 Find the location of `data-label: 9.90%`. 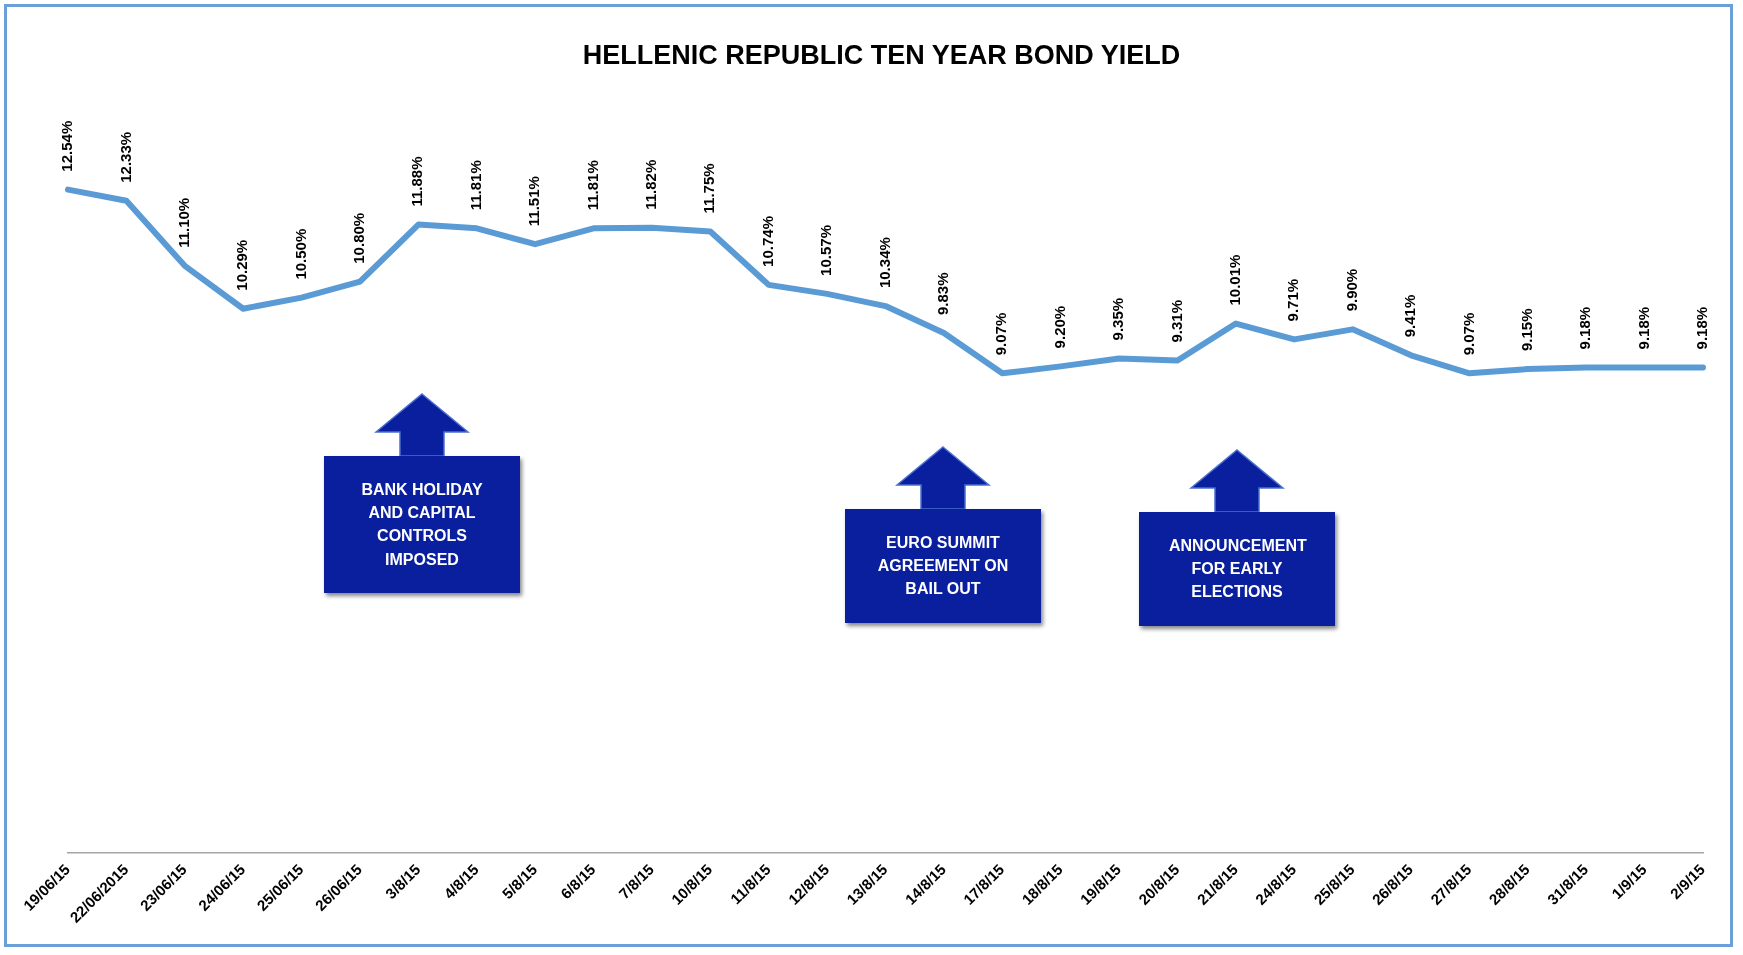

data-label: 9.90% is located at coordinates (1351, 290).